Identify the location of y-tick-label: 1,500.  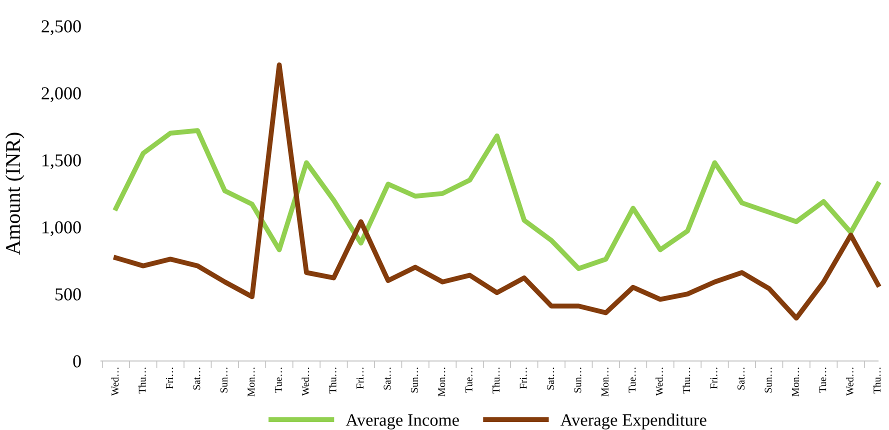
(61, 162).